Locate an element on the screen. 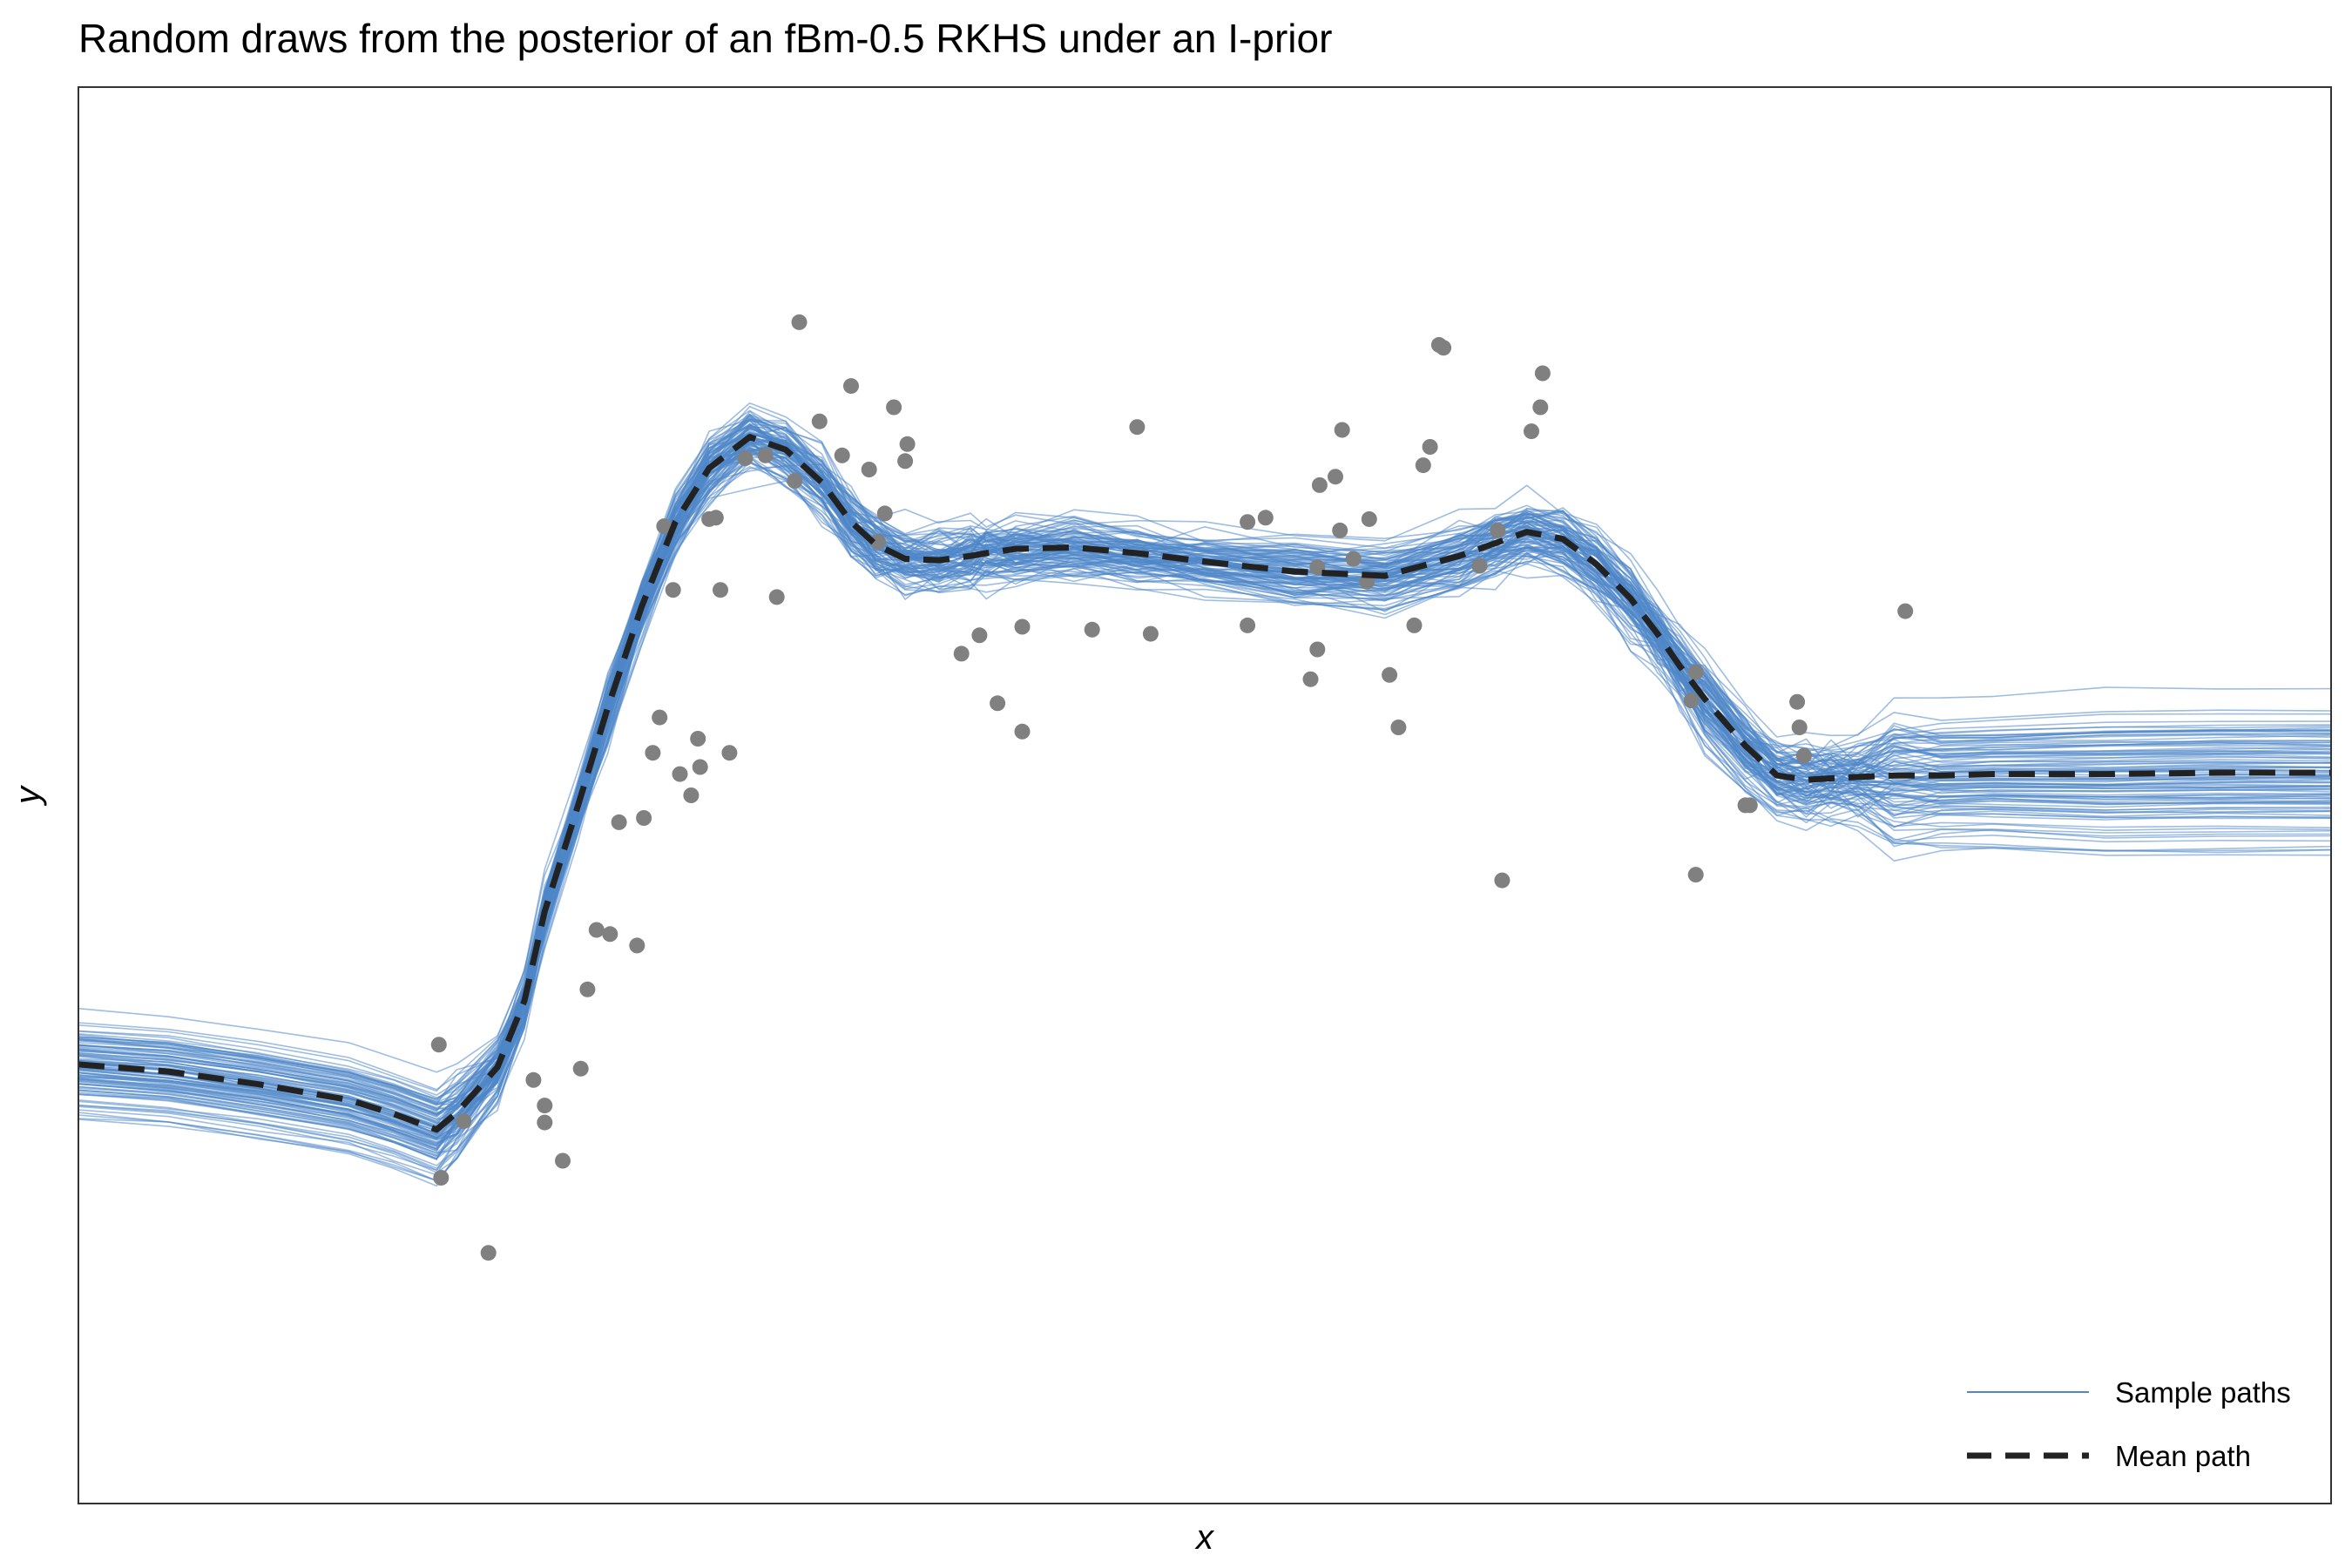 The width and height of the screenshot is (2352, 1568). legend-mean-path-label: Mean path is located at coordinates (2183, 1456).